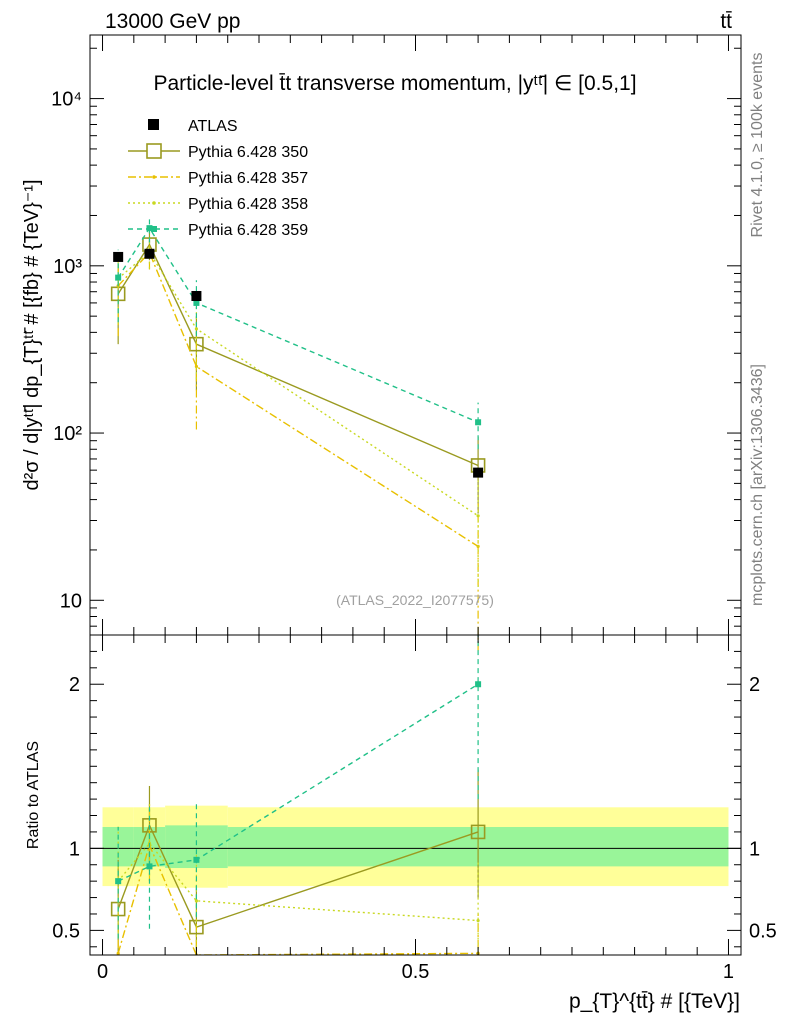 The image size is (786, 1024). What do you see at coordinates (726, 21) in the screenshot?
I see `header-right: tt̄` at bounding box center [726, 21].